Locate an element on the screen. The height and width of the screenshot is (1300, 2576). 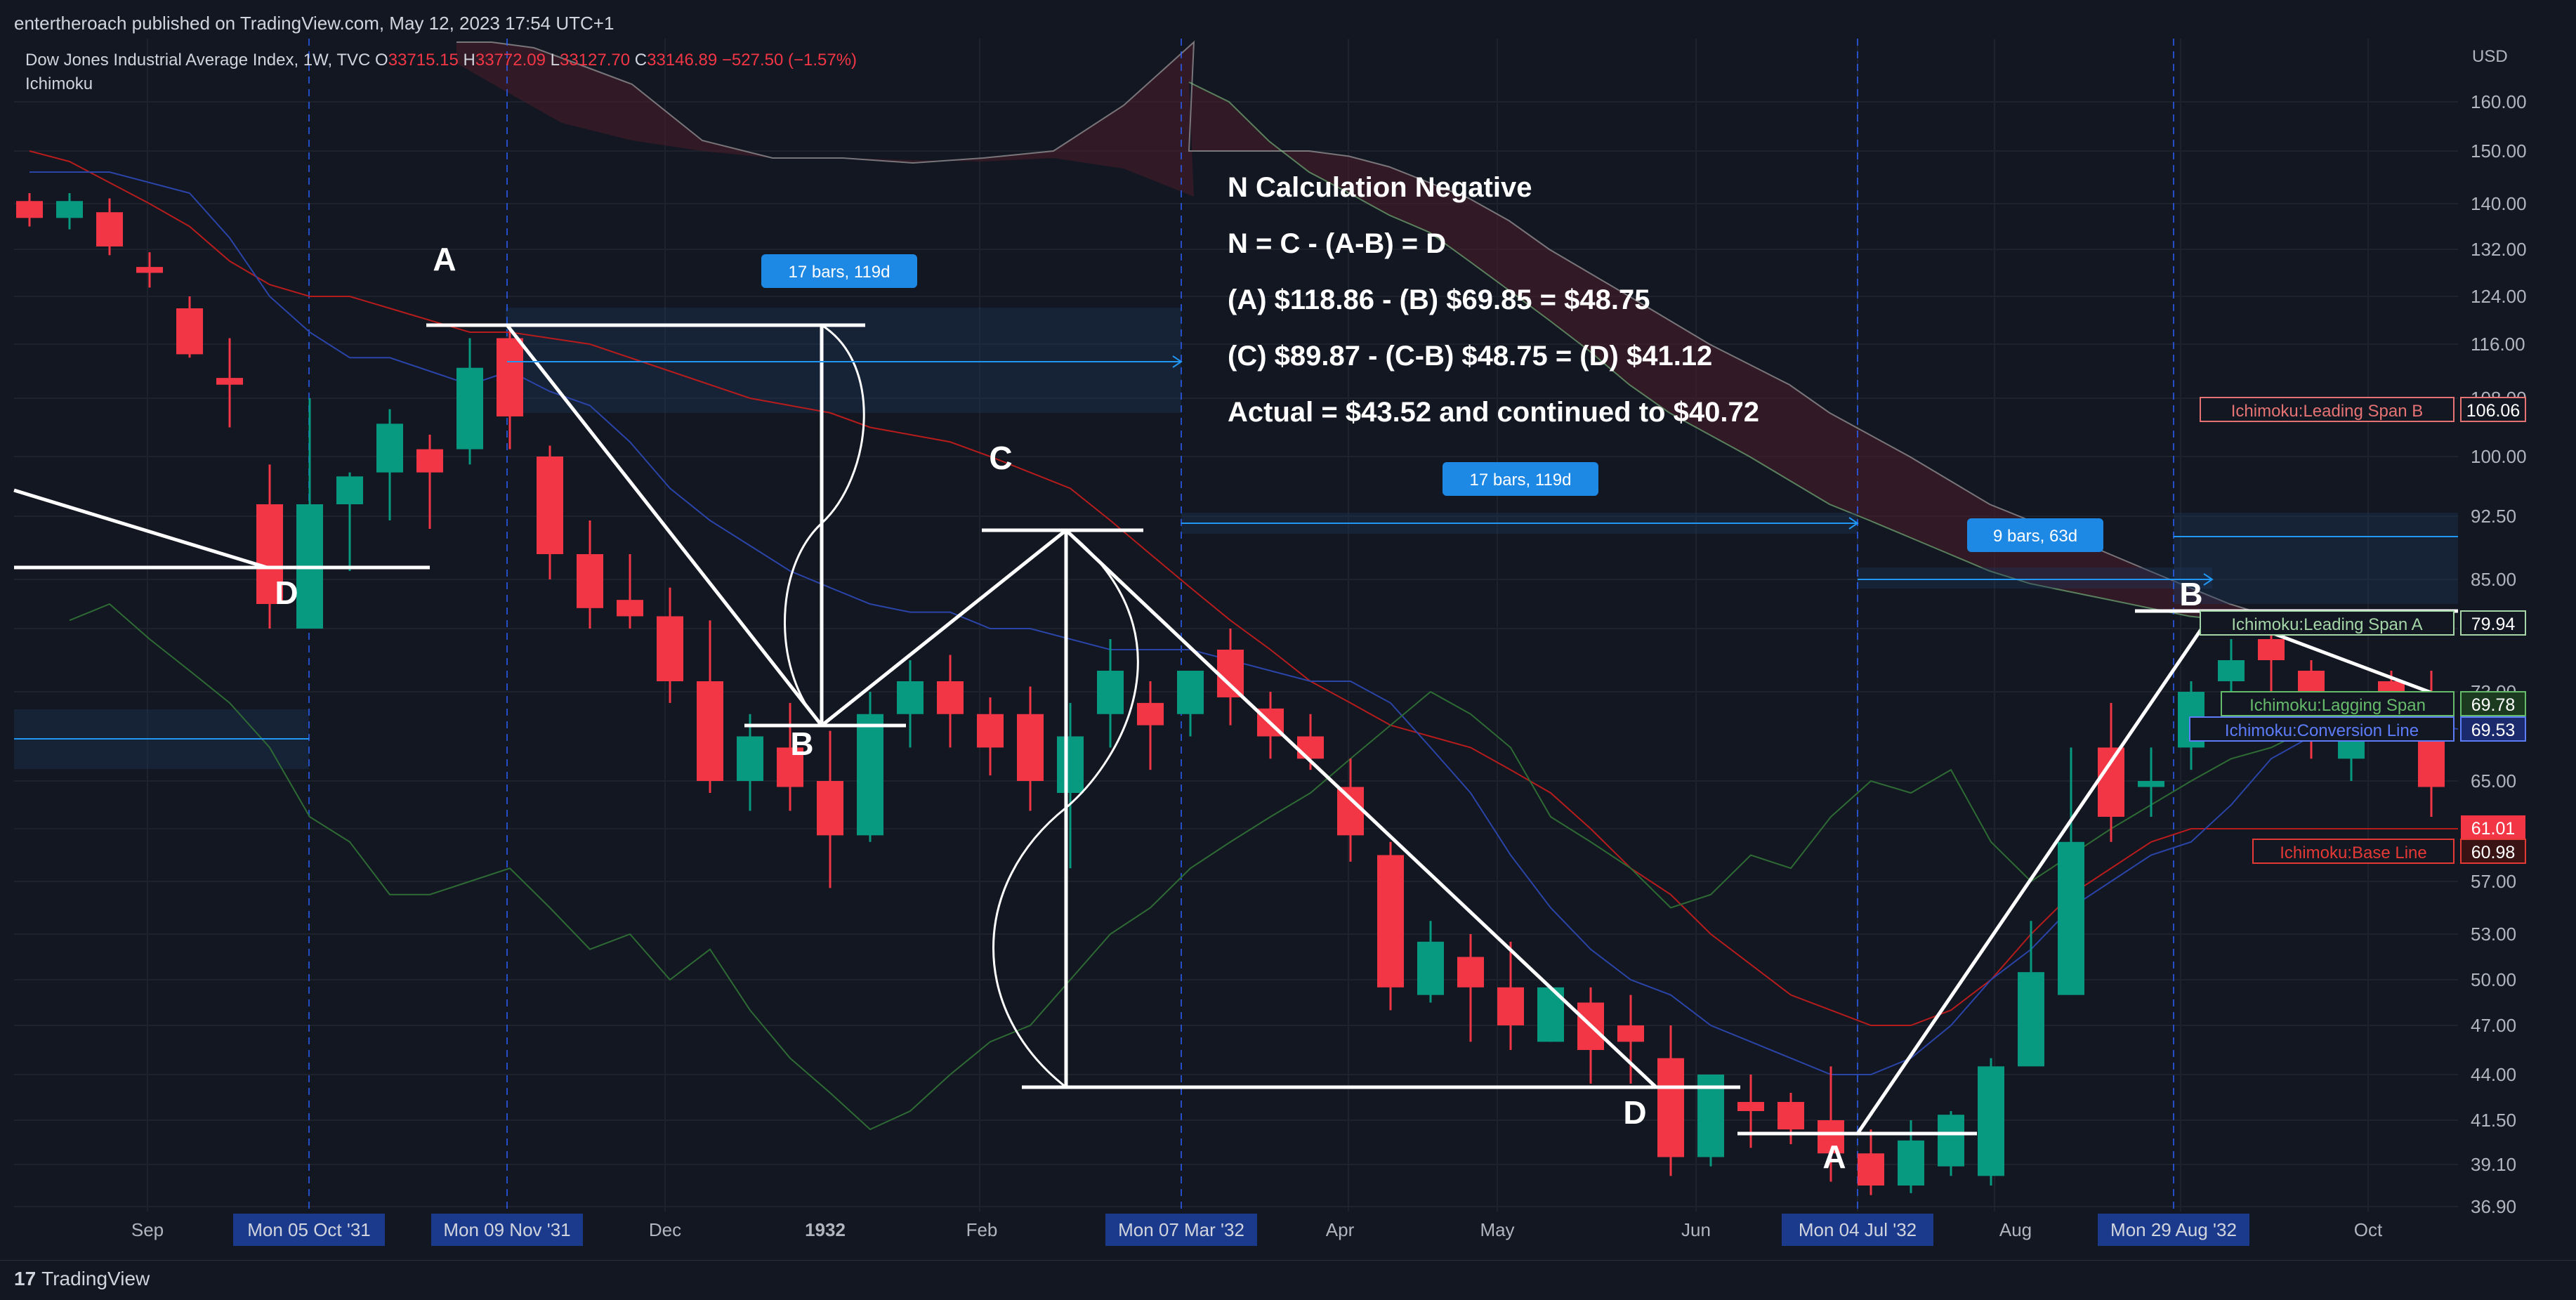
x-tick-label: May is located at coordinates (1497, 1229).